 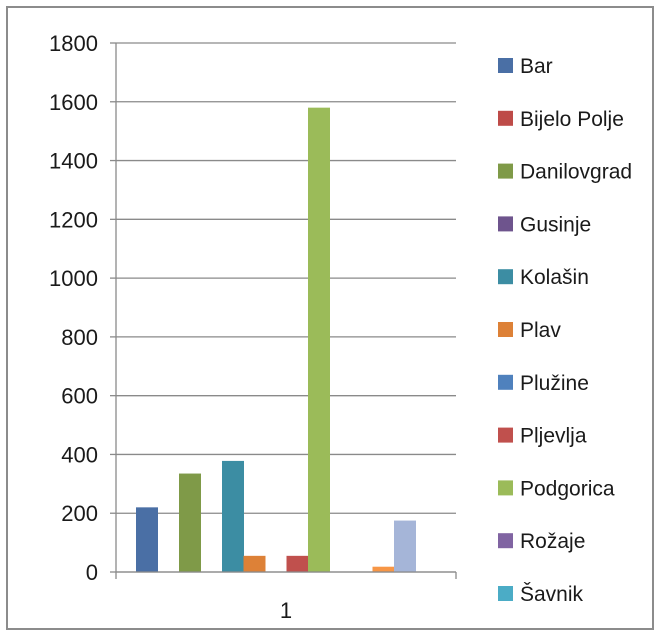 What do you see at coordinates (92, 572) in the screenshot?
I see `y-tick-label: 0` at bounding box center [92, 572].